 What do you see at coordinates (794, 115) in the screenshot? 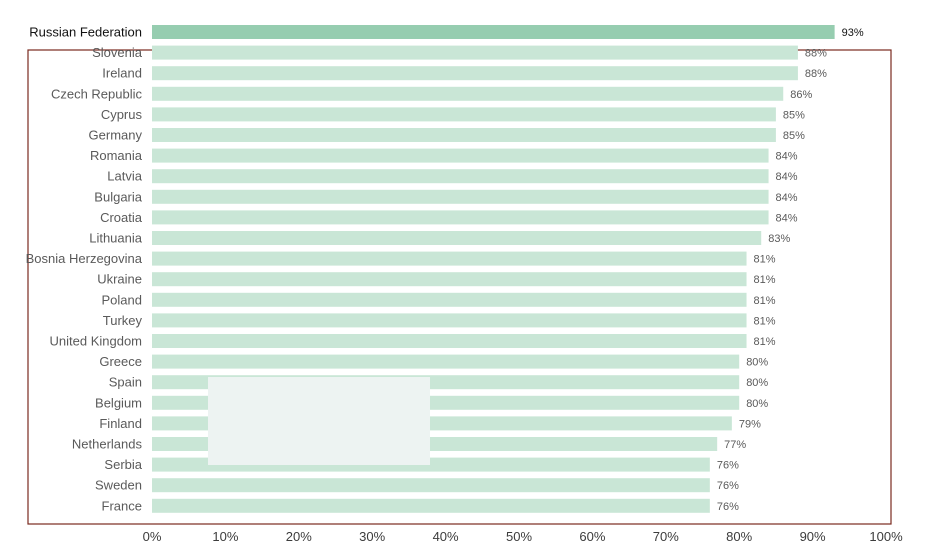
I see `value-label-cyprus: 85%` at bounding box center [794, 115].